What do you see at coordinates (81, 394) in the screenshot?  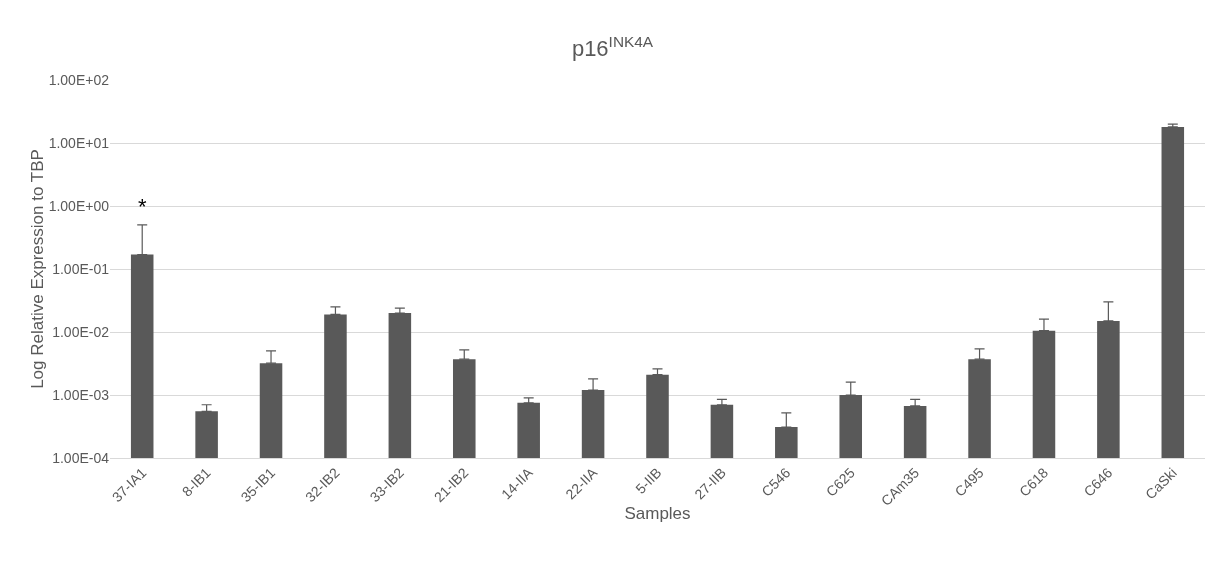 I see `y-tick-label: 1.00E-03` at bounding box center [81, 394].